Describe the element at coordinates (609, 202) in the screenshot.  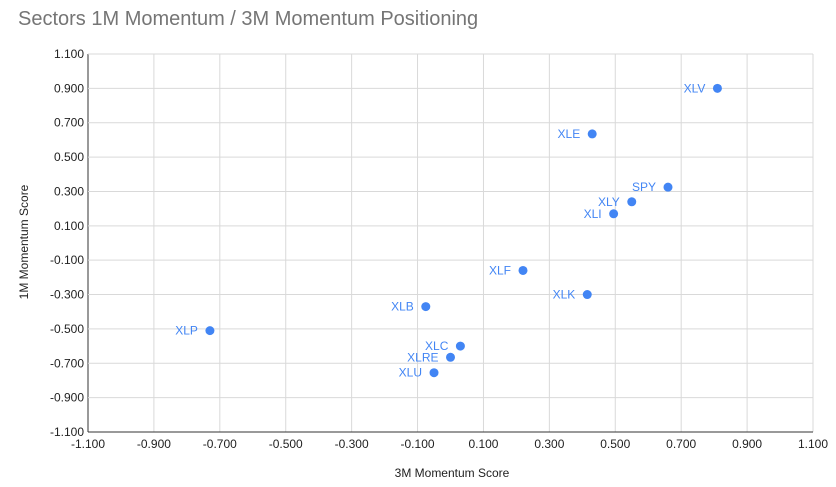
I see `data-label: XLY` at that location.